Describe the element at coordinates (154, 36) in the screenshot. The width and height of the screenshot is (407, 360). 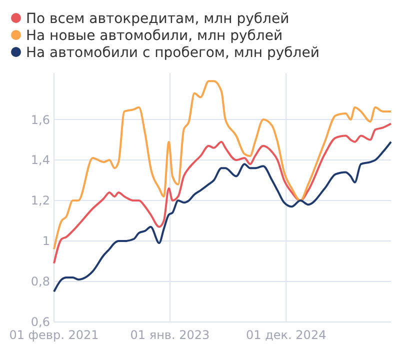
I see `legend-label: На новые автомобили, млн рублей` at that location.